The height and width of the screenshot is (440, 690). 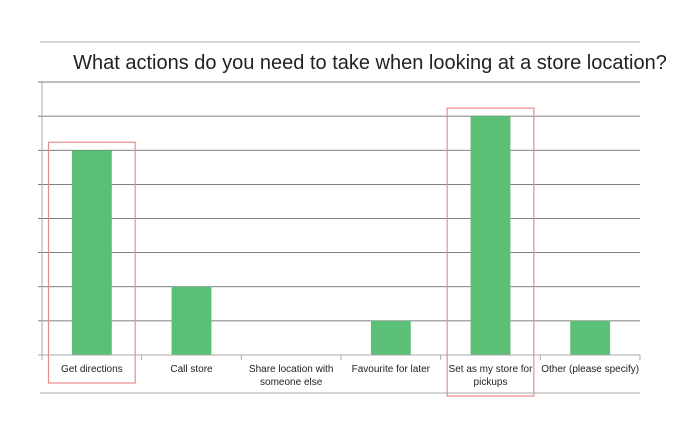 I want to click on x-tick-label: Share location with someone else, so click(x=291, y=376).